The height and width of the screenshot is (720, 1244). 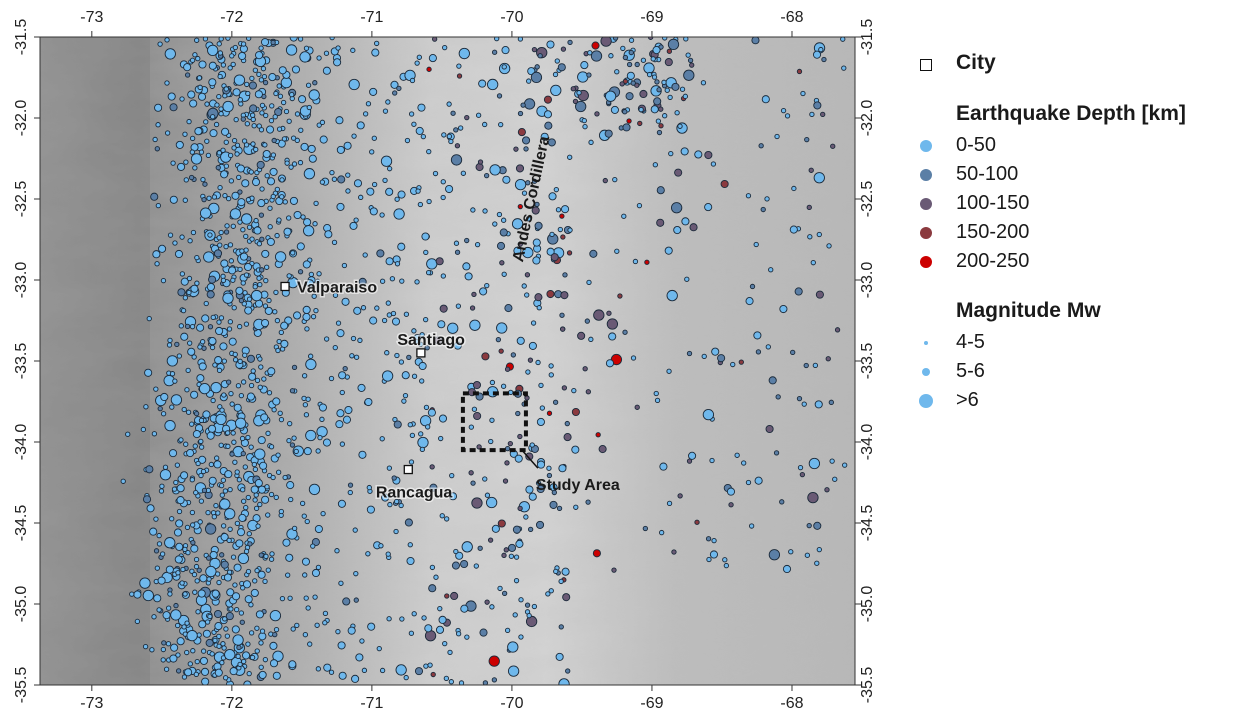 I want to click on legend-depth-row: 150-200, so click(x=1077, y=232).